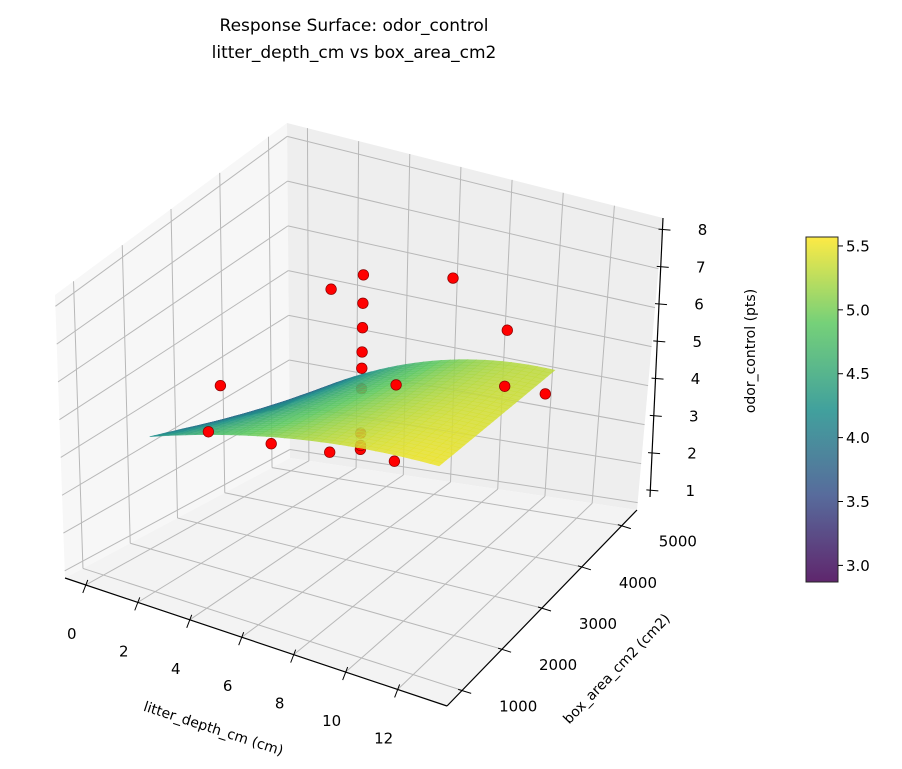  Describe the element at coordinates (703, 230) in the screenshot. I see `z-tick-label: 8` at that location.